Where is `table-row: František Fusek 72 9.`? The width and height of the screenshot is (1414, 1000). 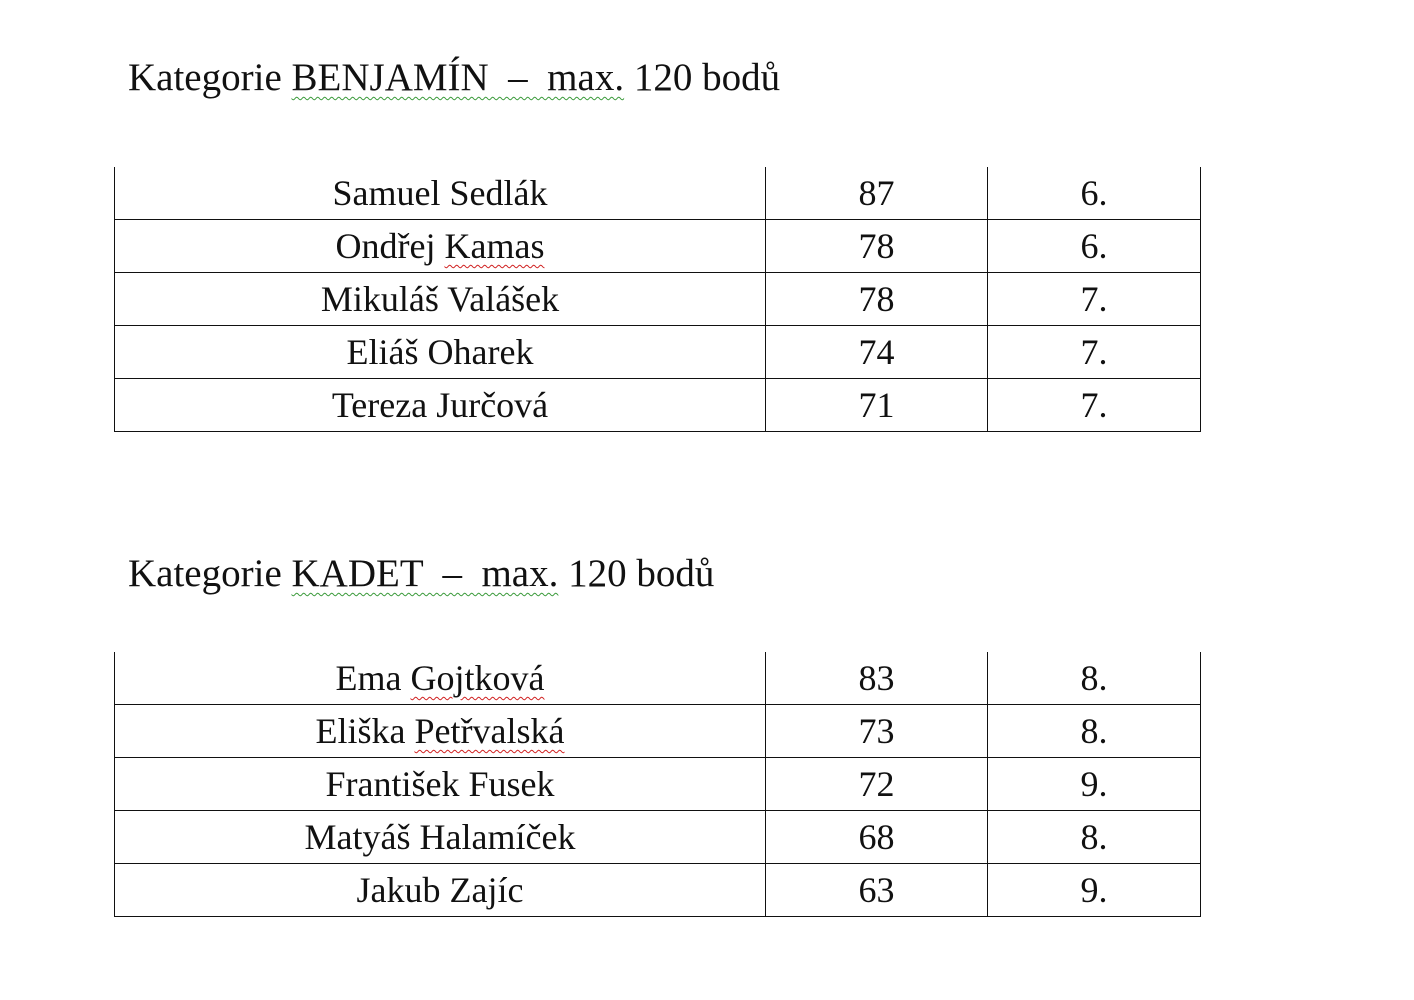
table-row: František Fusek 72 9. is located at coordinates (657, 784).